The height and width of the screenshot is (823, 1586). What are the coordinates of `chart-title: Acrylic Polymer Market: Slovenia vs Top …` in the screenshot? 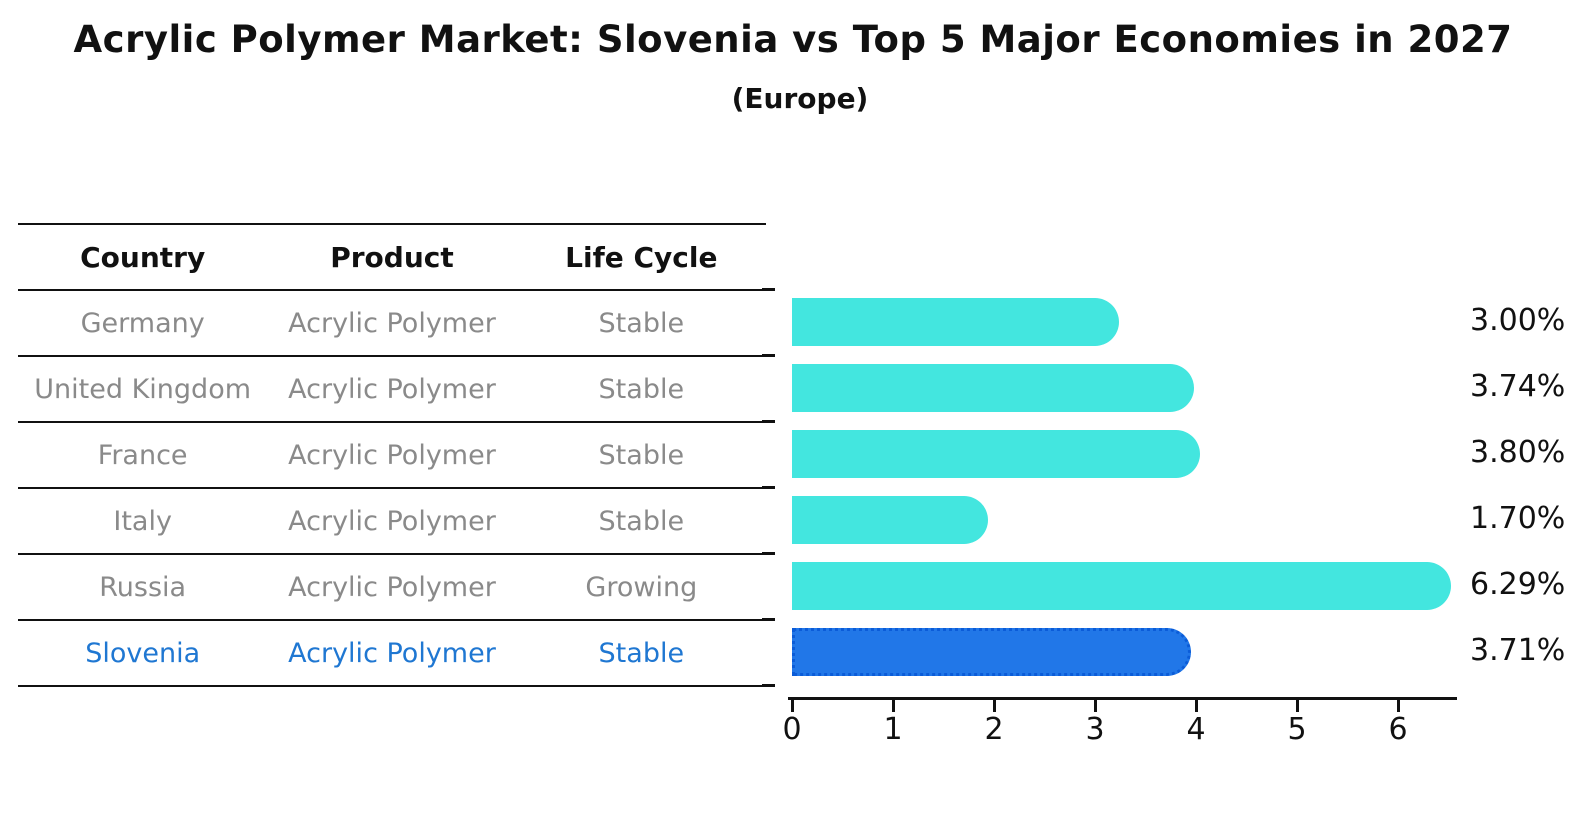 It's located at (793, 39).